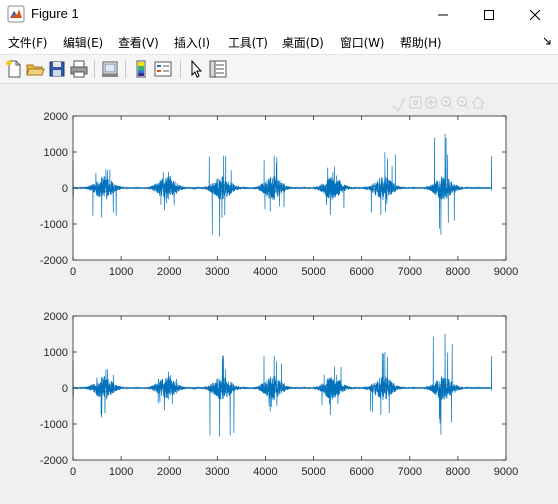 This screenshot has width=558, height=504. I want to click on zoom-in-icon, so click(446, 102).